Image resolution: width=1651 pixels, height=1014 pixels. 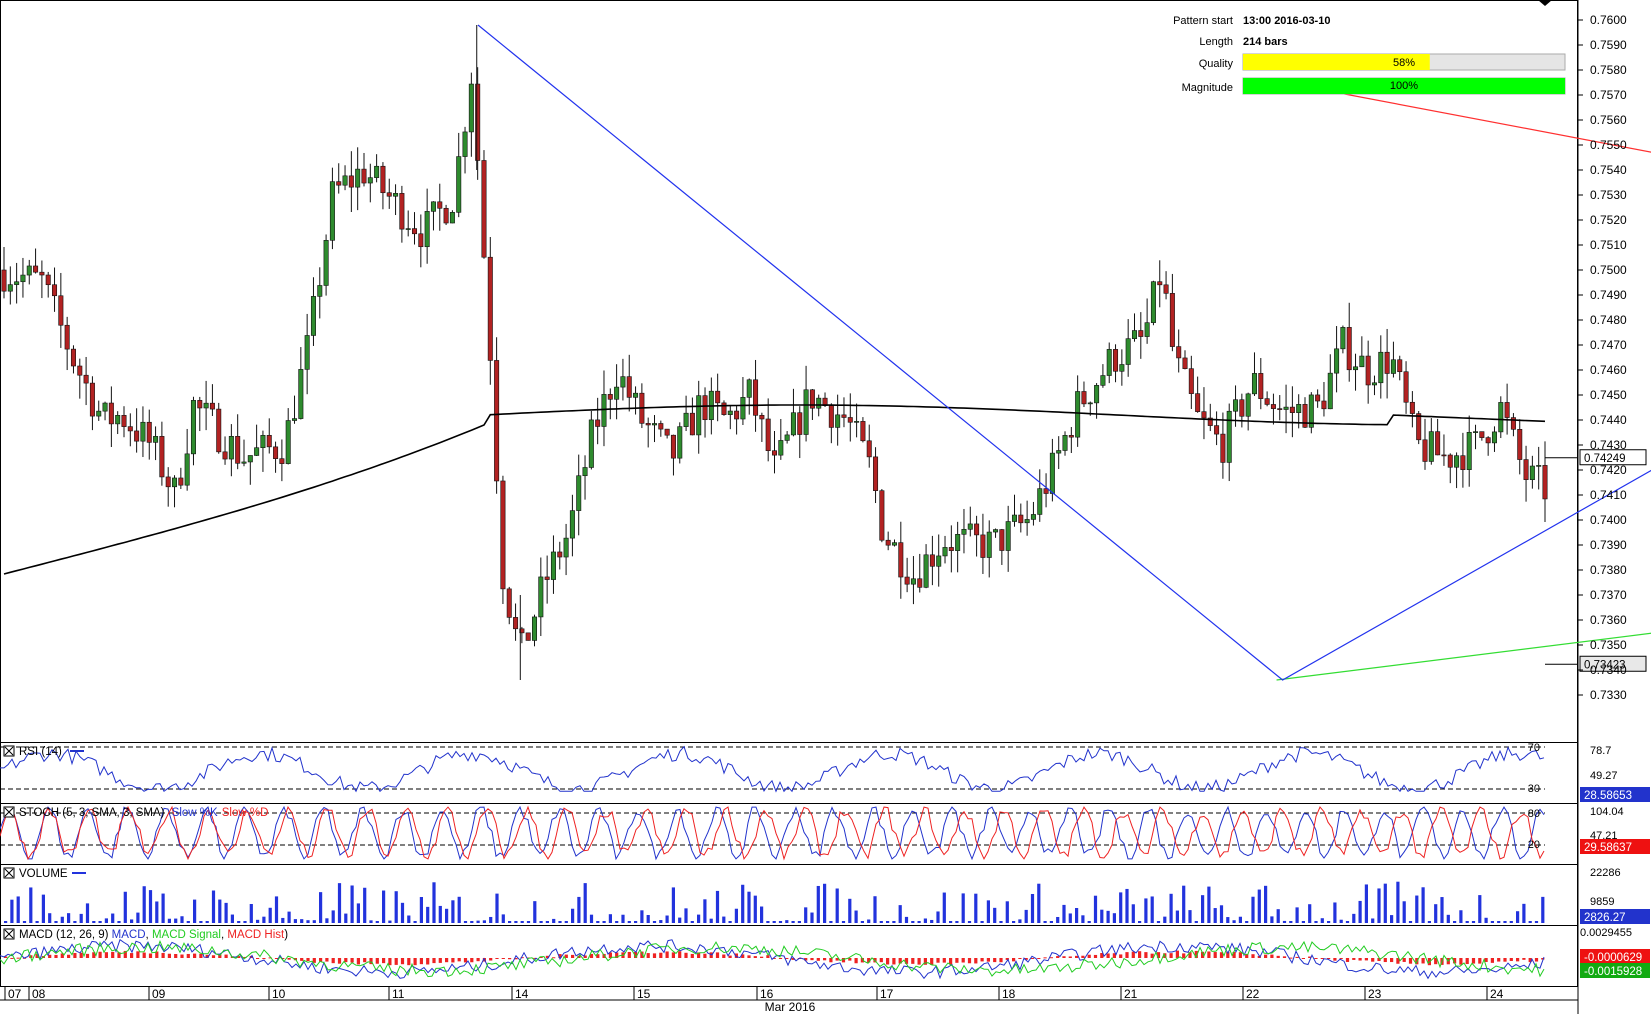 I want to click on stoch-panel, so click(x=789, y=834).